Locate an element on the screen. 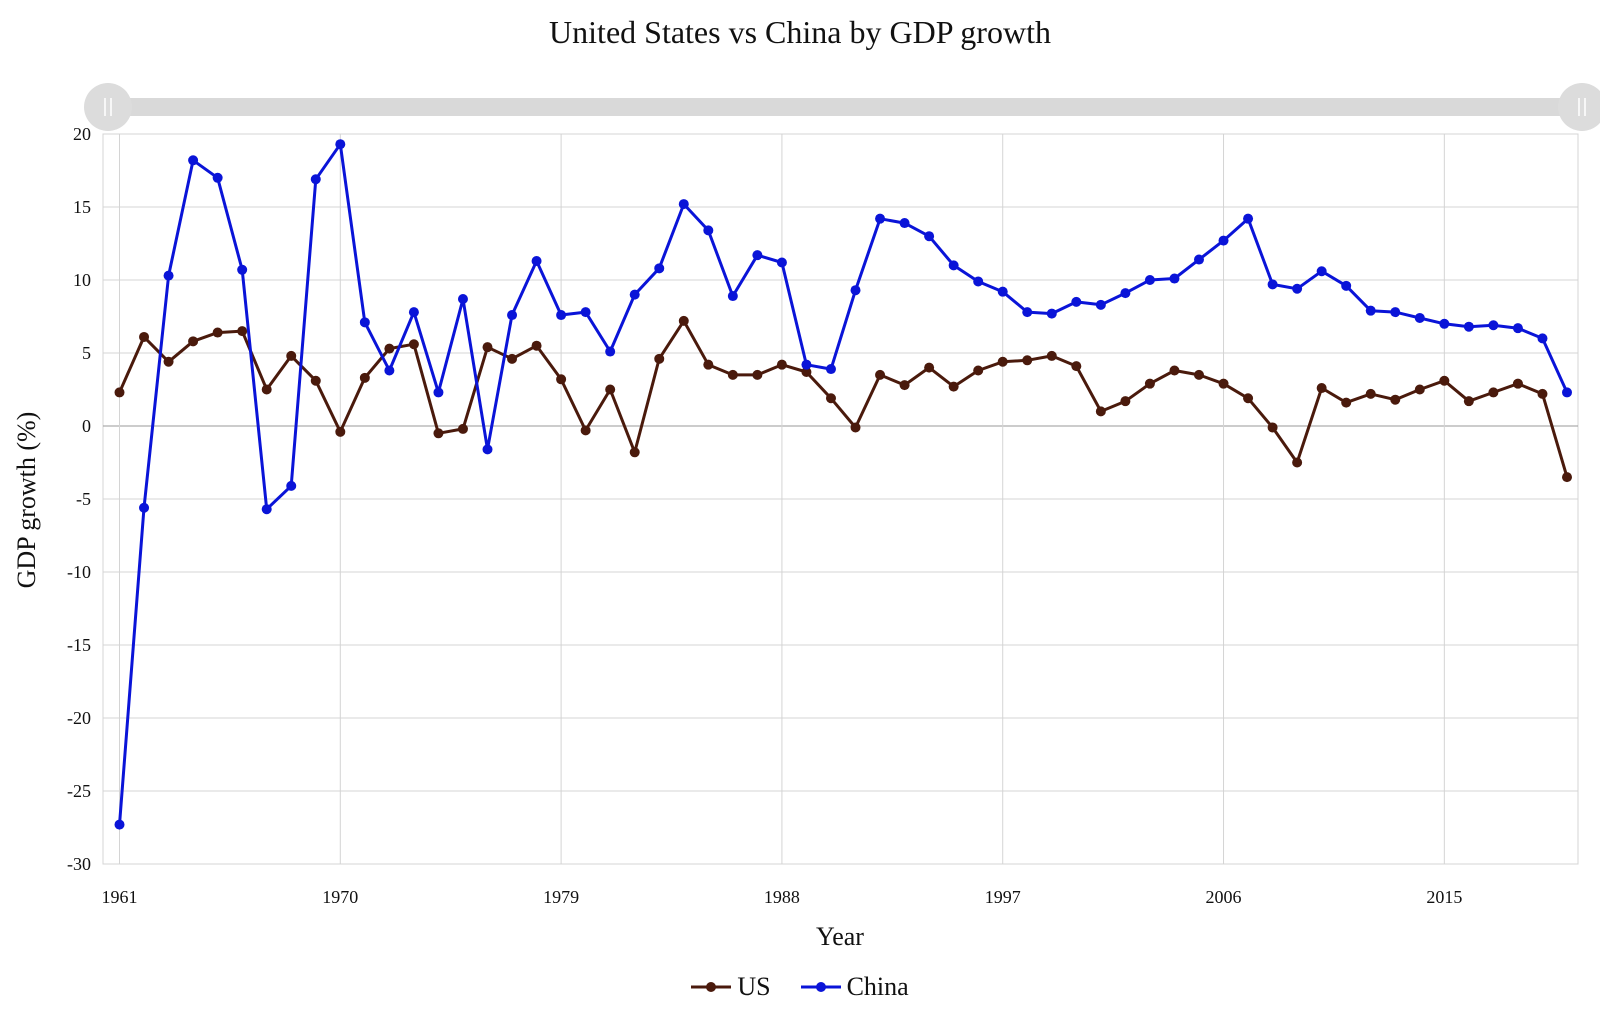  range-slider is located at coordinates (842, 107).